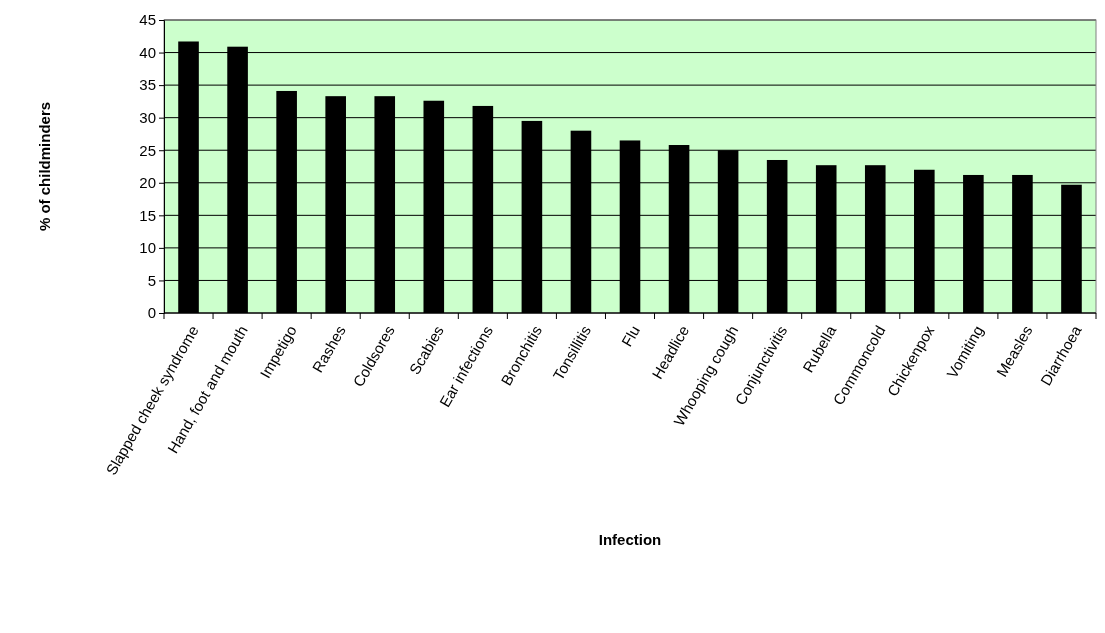 Image resolution: width=1105 pixels, height=633 pixels. What do you see at coordinates (631, 336) in the screenshot?
I see `x-tick-label: Flu` at bounding box center [631, 336].